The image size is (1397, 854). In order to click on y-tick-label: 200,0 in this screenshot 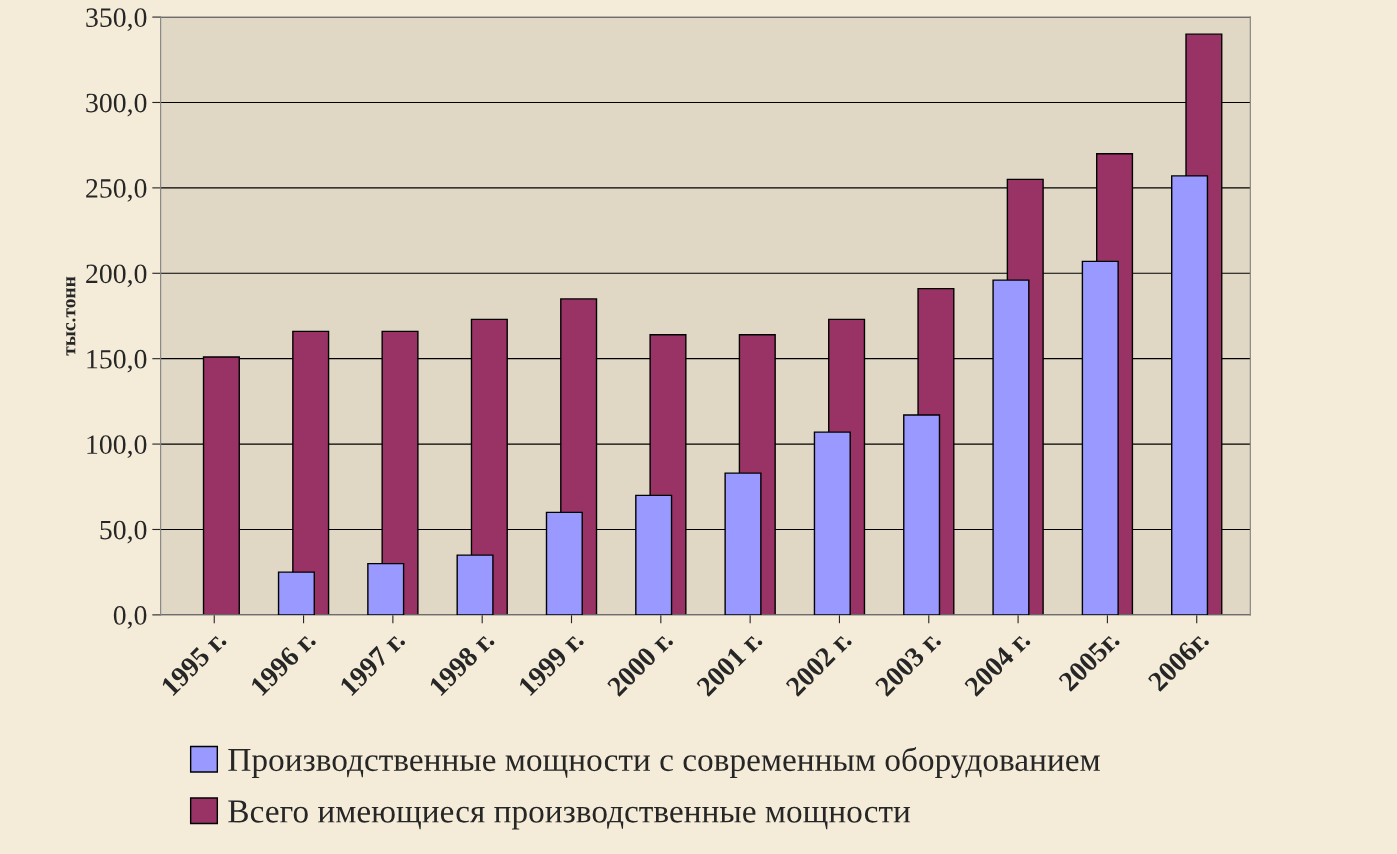, I will do `click(116, 276)`.